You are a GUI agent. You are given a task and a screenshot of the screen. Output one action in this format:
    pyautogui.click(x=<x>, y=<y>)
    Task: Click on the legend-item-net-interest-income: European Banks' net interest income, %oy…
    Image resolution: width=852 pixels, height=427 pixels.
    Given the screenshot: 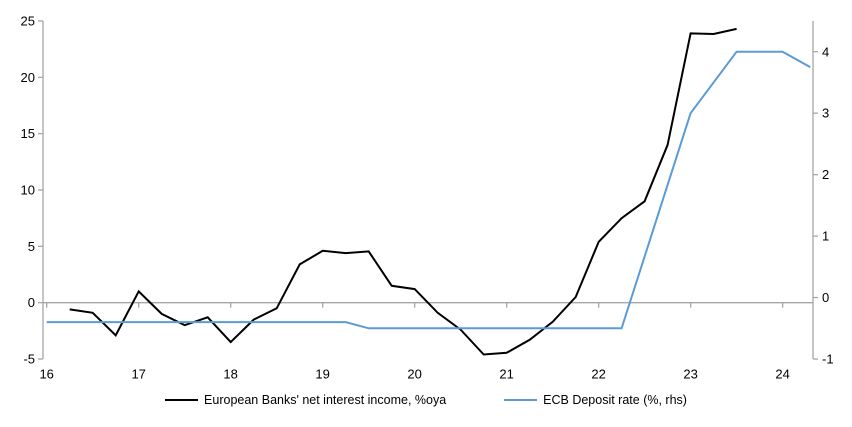 What is the action you would take?
    pyautogui.click(x=305, y=400)
    